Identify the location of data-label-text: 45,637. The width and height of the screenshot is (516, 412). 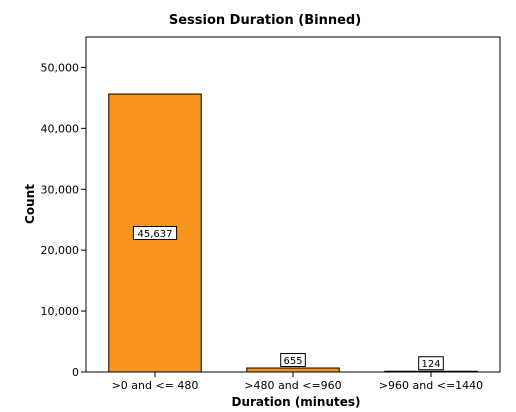
(155, 234).